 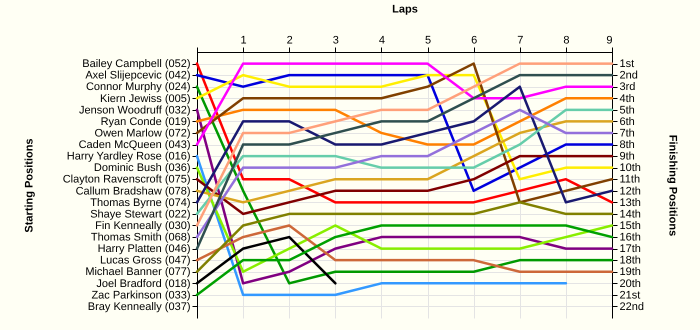 I want to click on text: Connor Murphy (024), so click(x=138, y=87).